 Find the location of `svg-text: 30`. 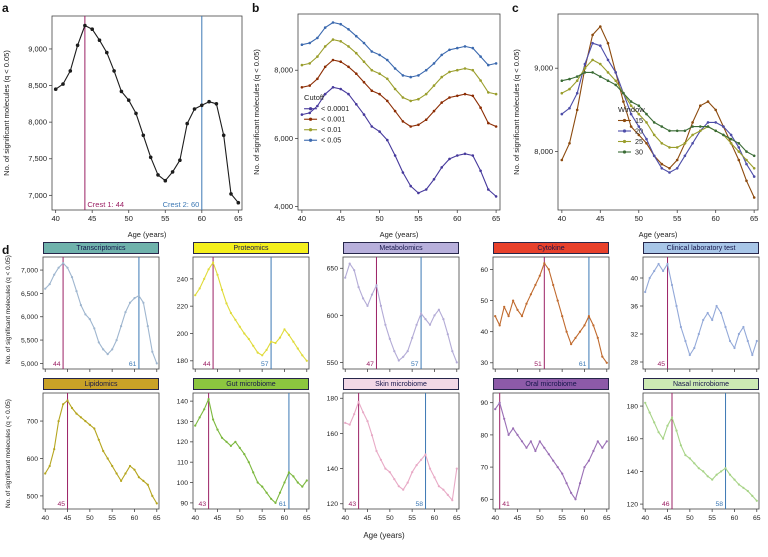

svg-text: 30 is located at coordinates (639, 152).